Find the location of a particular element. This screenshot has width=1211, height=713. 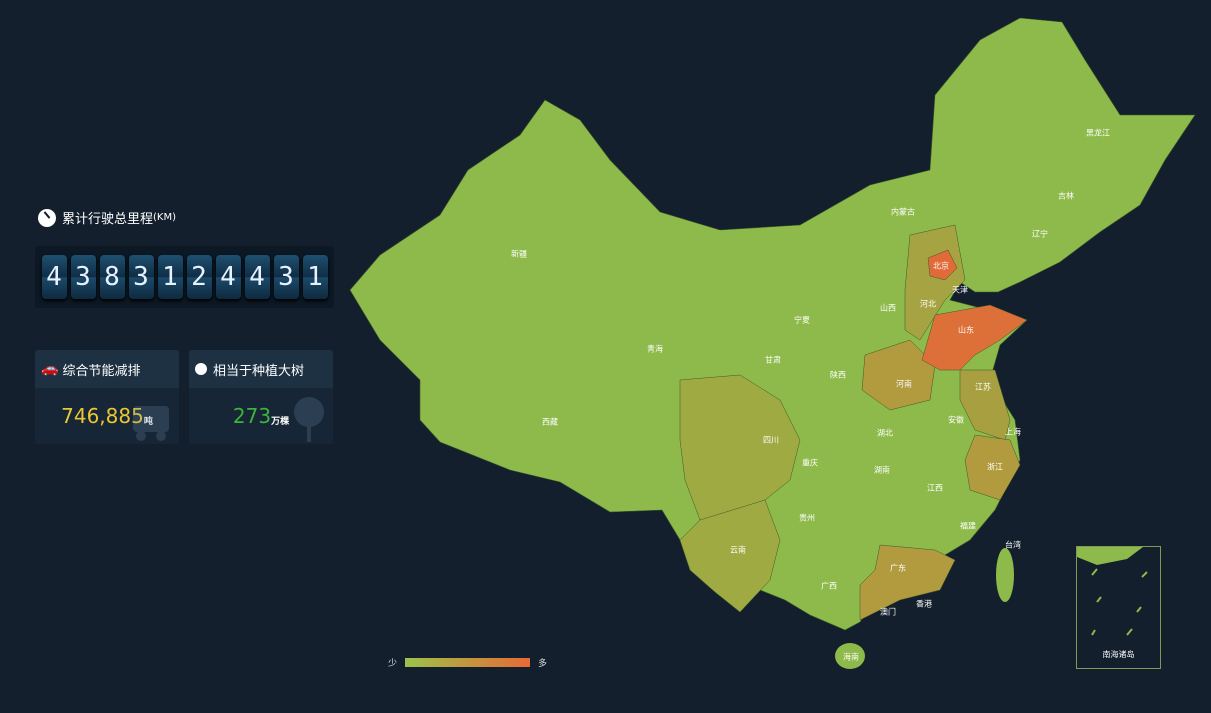

province-label: 云南 is located at coordinates (738, 550).